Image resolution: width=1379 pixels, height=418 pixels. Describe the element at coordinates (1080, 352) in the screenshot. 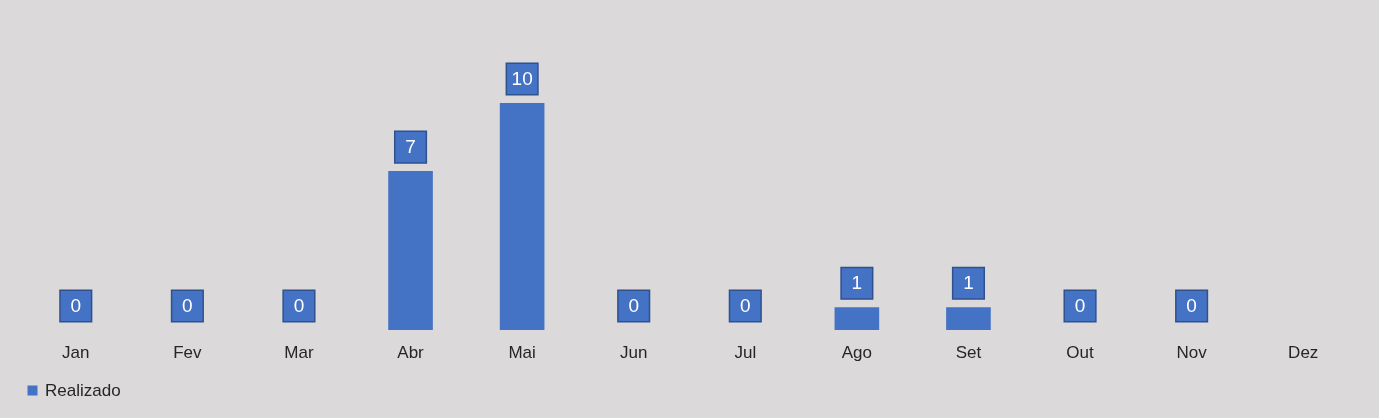

I see `x-tick-label: Out` at that location.